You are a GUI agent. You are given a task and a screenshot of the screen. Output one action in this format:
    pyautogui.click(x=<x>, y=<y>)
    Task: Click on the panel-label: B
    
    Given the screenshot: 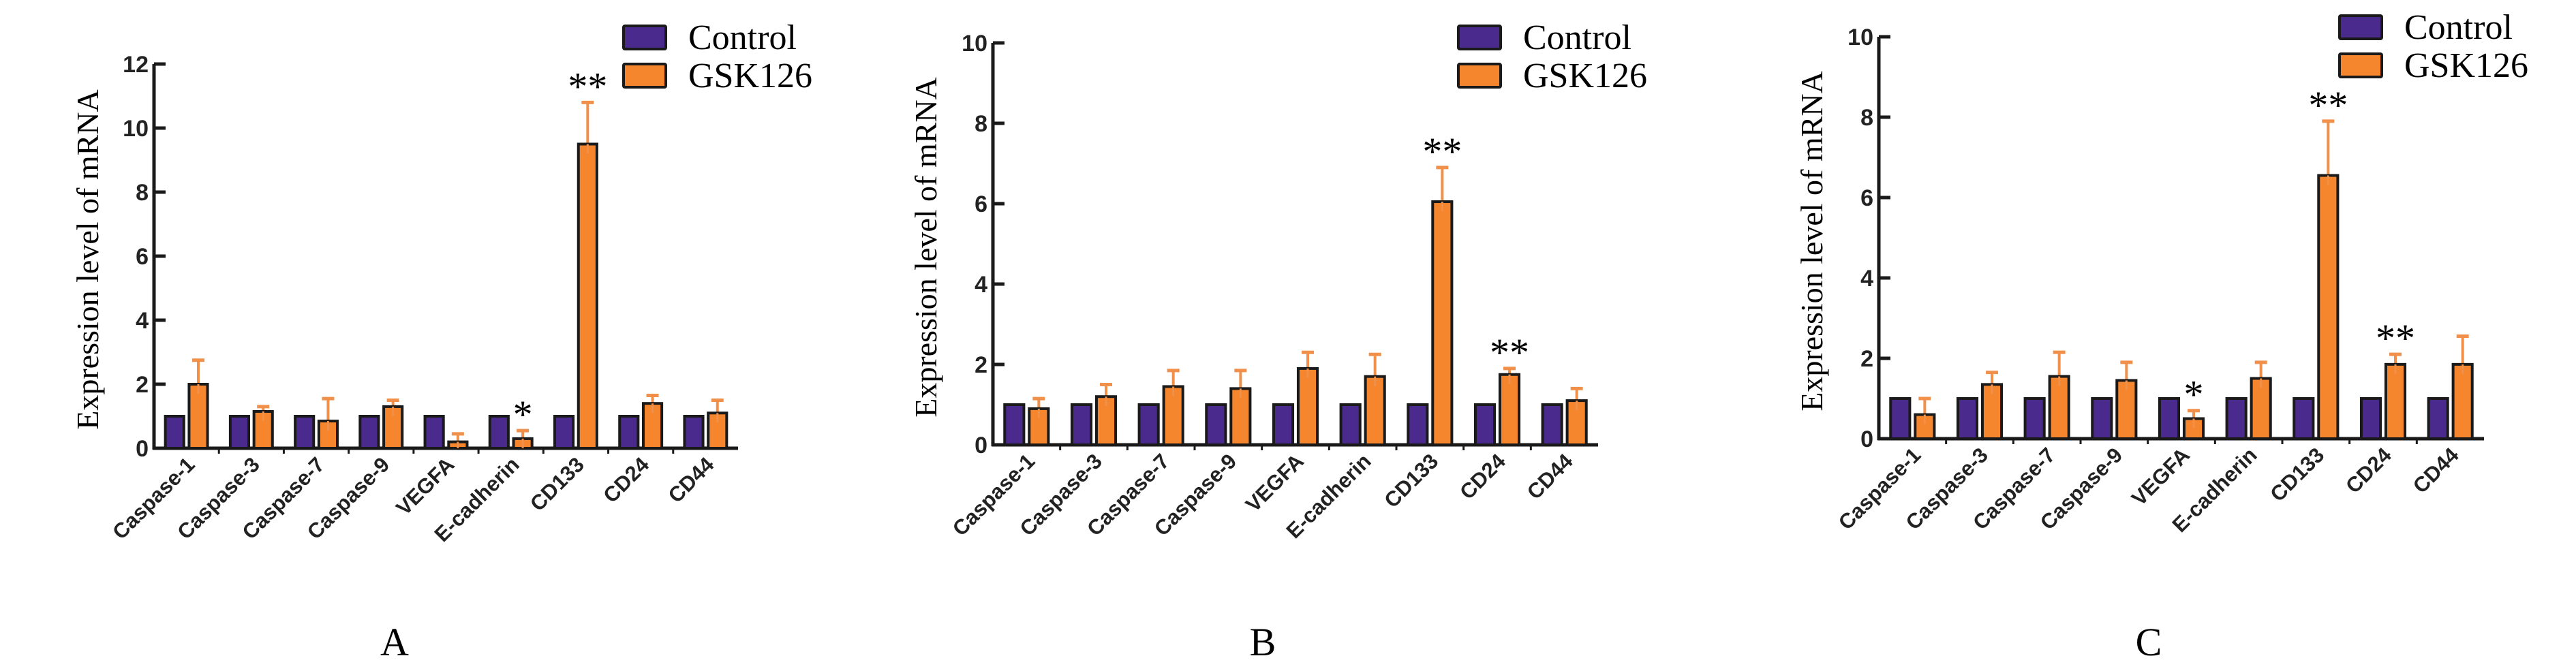 What is the action you would take?
    pyautogui.click(x=1263, y=642)
    